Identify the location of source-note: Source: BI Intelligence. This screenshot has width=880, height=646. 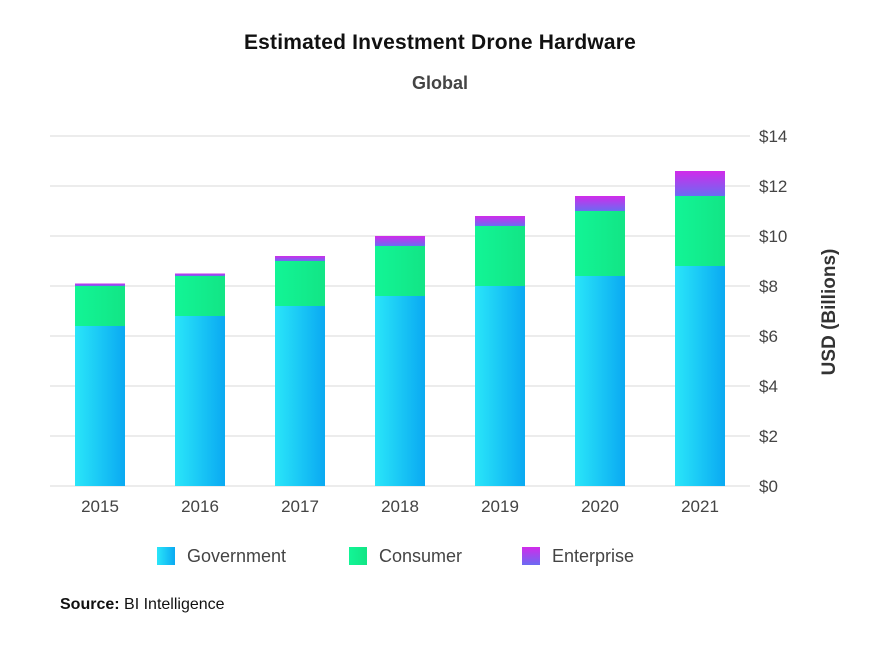
(142, 605).